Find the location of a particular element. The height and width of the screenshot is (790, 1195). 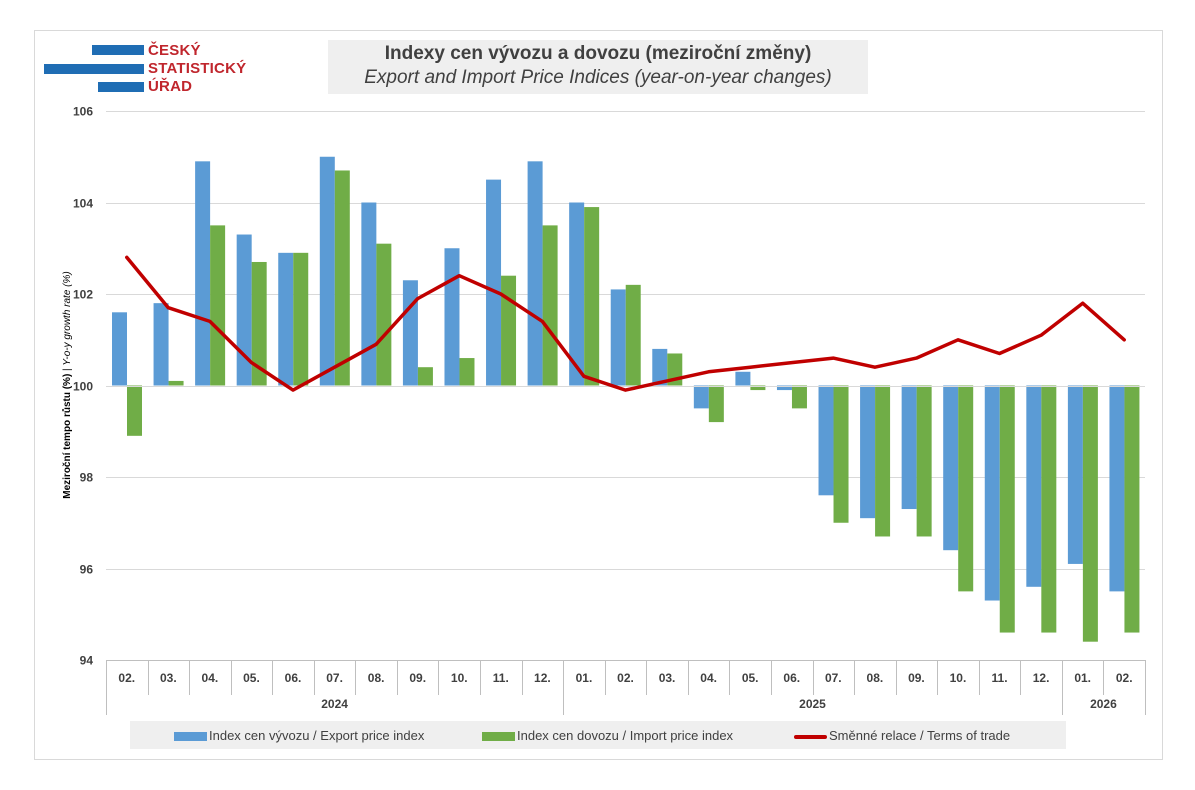

year-label: 2024 is located at coordinates (334, 704).